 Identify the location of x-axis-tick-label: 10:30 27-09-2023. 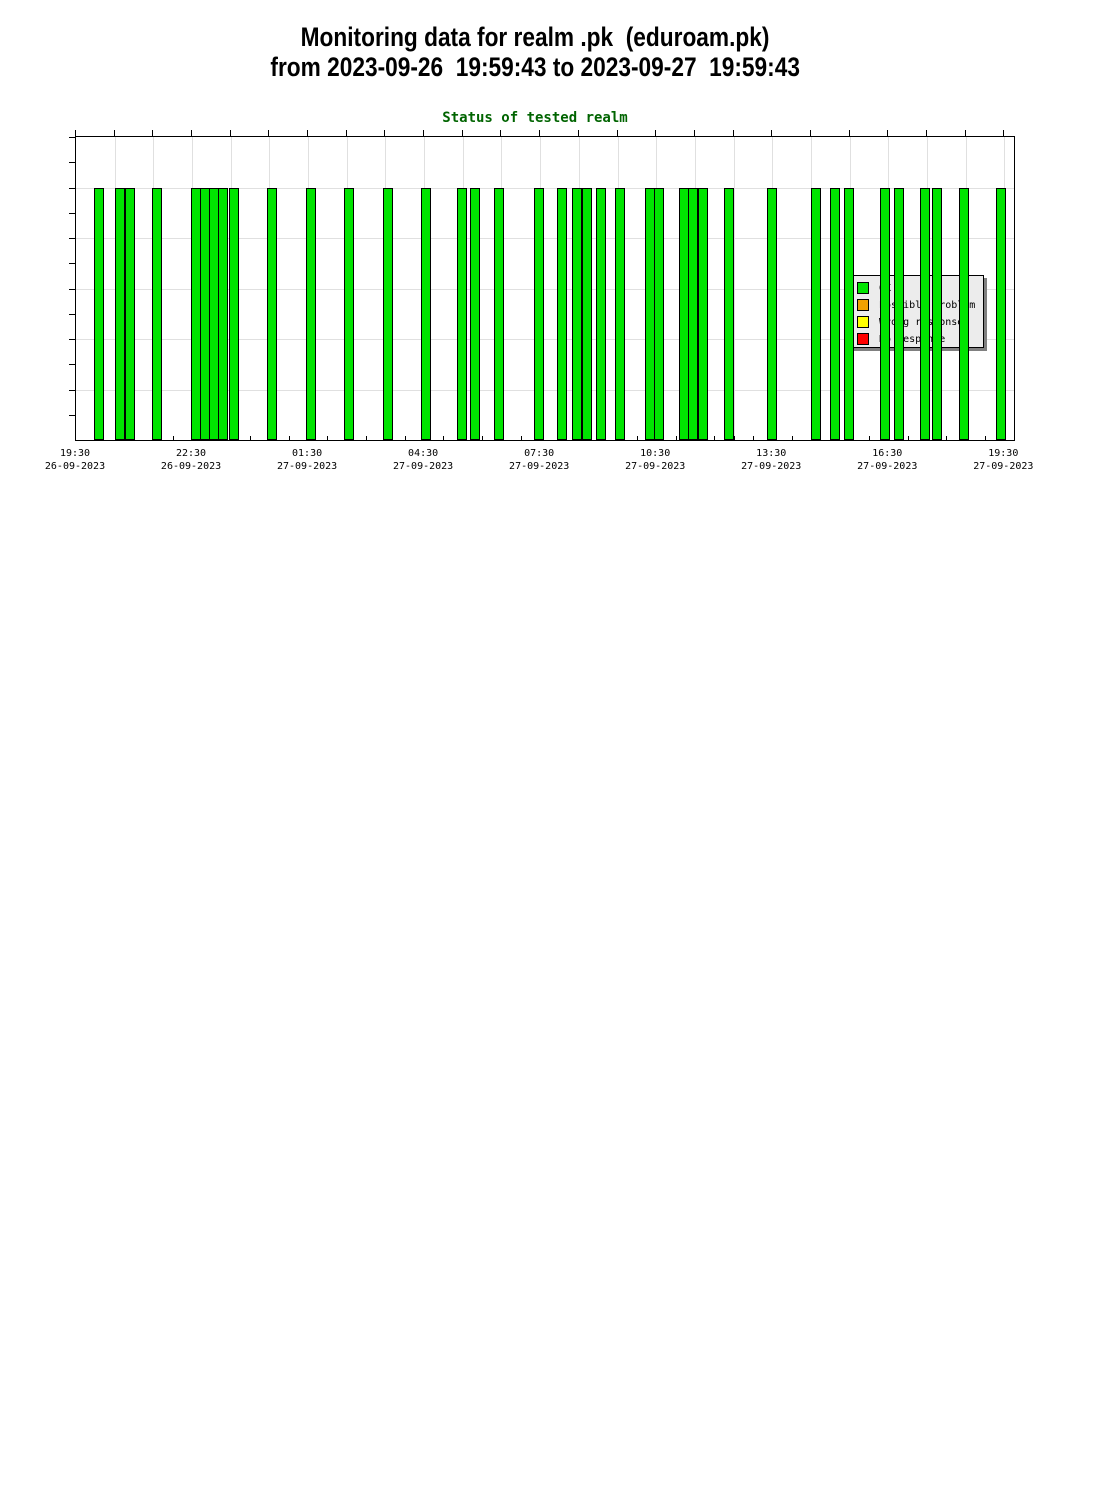
(655, 460).